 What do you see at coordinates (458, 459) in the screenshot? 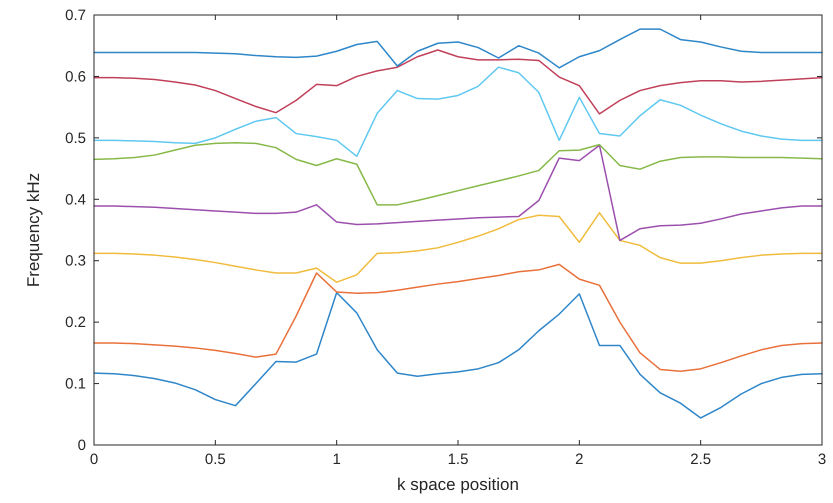
I see `x-tick-label: 1.5` at bounding box center [458, 459].